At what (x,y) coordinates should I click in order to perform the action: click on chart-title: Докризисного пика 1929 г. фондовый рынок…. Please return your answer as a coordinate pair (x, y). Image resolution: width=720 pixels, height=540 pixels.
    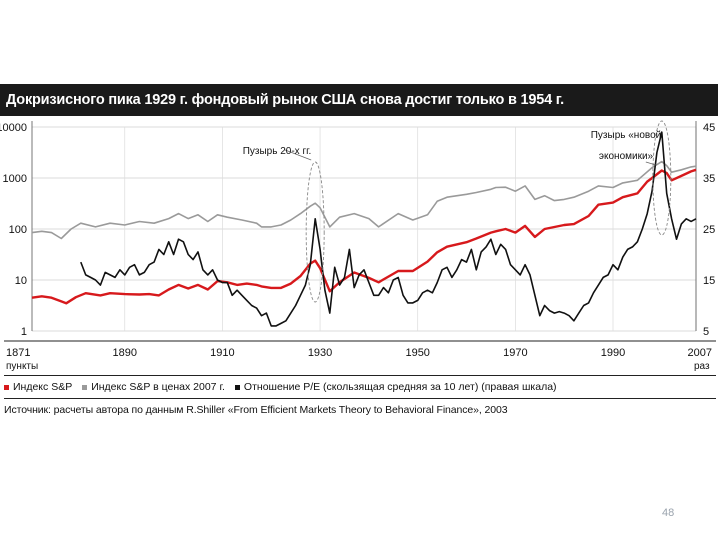
    Looking at the image, I should click on (285, 100).